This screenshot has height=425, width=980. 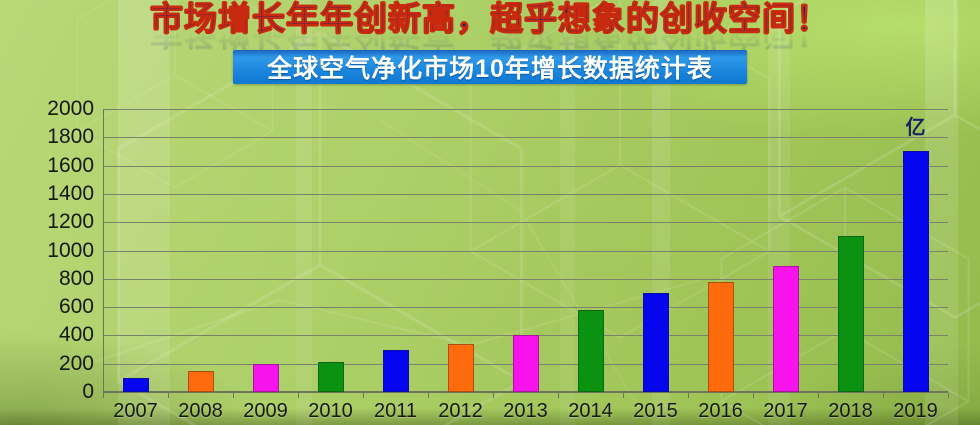 I want to click on bar-2011, so click(x=395, y=370).